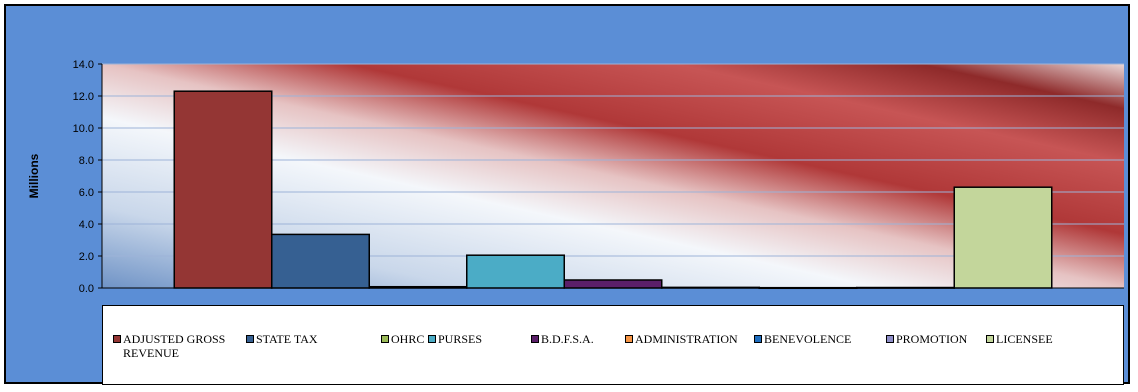  Describe the element at coordinates (808, 339) in the screenshot. I see `legend-label: BENEVOLENCE` at that location.